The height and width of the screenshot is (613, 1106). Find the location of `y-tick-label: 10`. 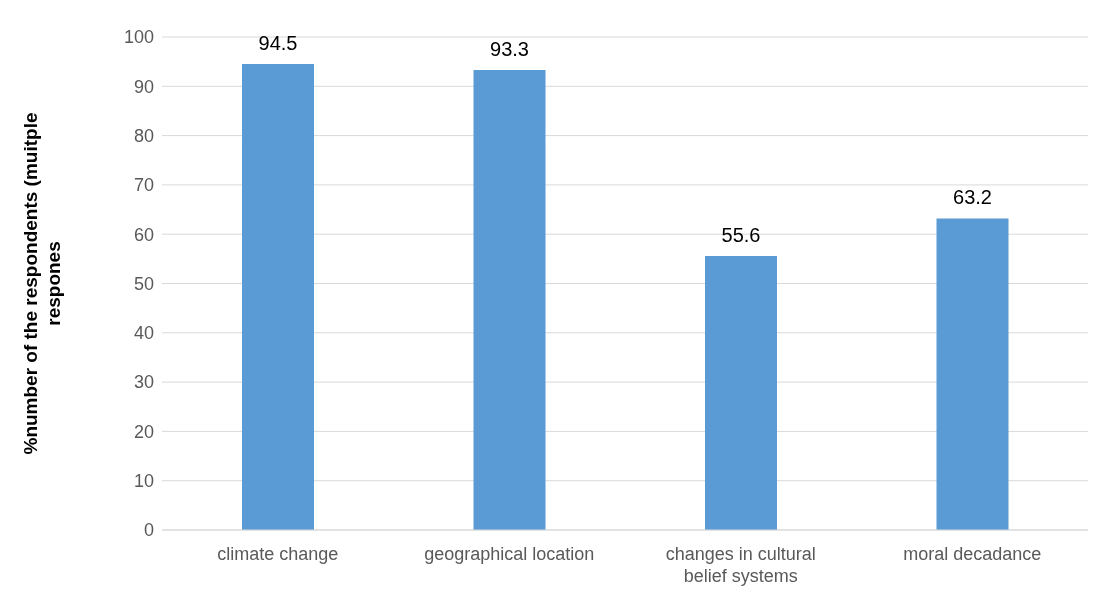

y-tick-label: 10 is located at coordinates (143, 481).